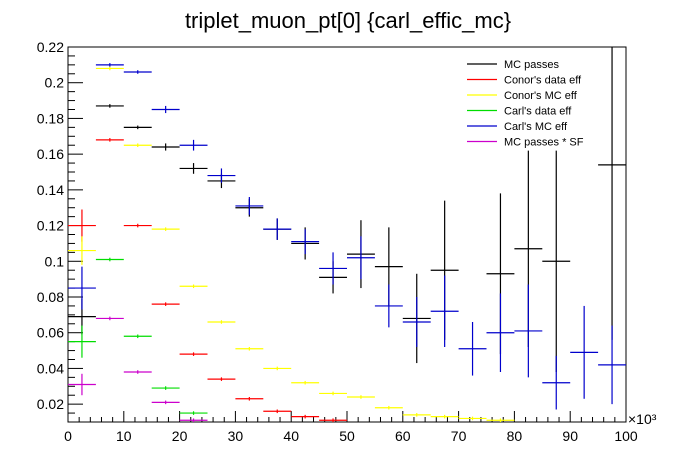  I want to click on y-tick-label: 0.06, so click(50, 333).